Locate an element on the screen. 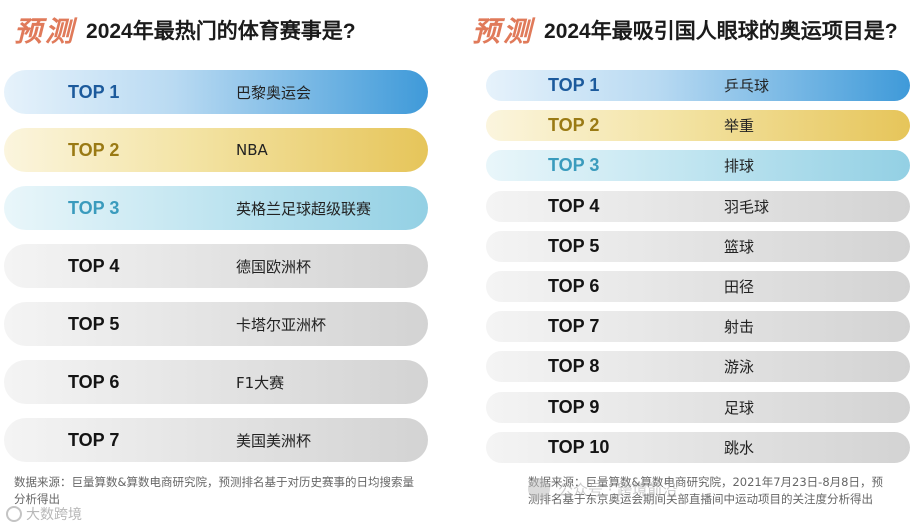 This screenshot has height=526, width=916. watermark: 公众号 · 跨境前沿 is located at coordinates (602, 489).